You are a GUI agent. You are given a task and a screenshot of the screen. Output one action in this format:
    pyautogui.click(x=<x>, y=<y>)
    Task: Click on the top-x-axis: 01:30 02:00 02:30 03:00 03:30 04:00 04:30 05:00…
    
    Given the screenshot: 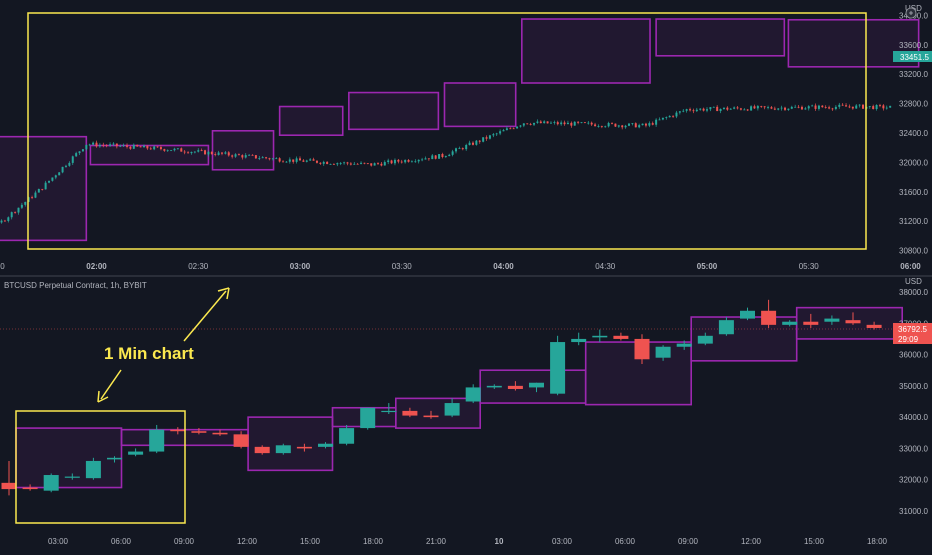 What is the action you would take?
    pyautogui.click(x=466, y=266)
    